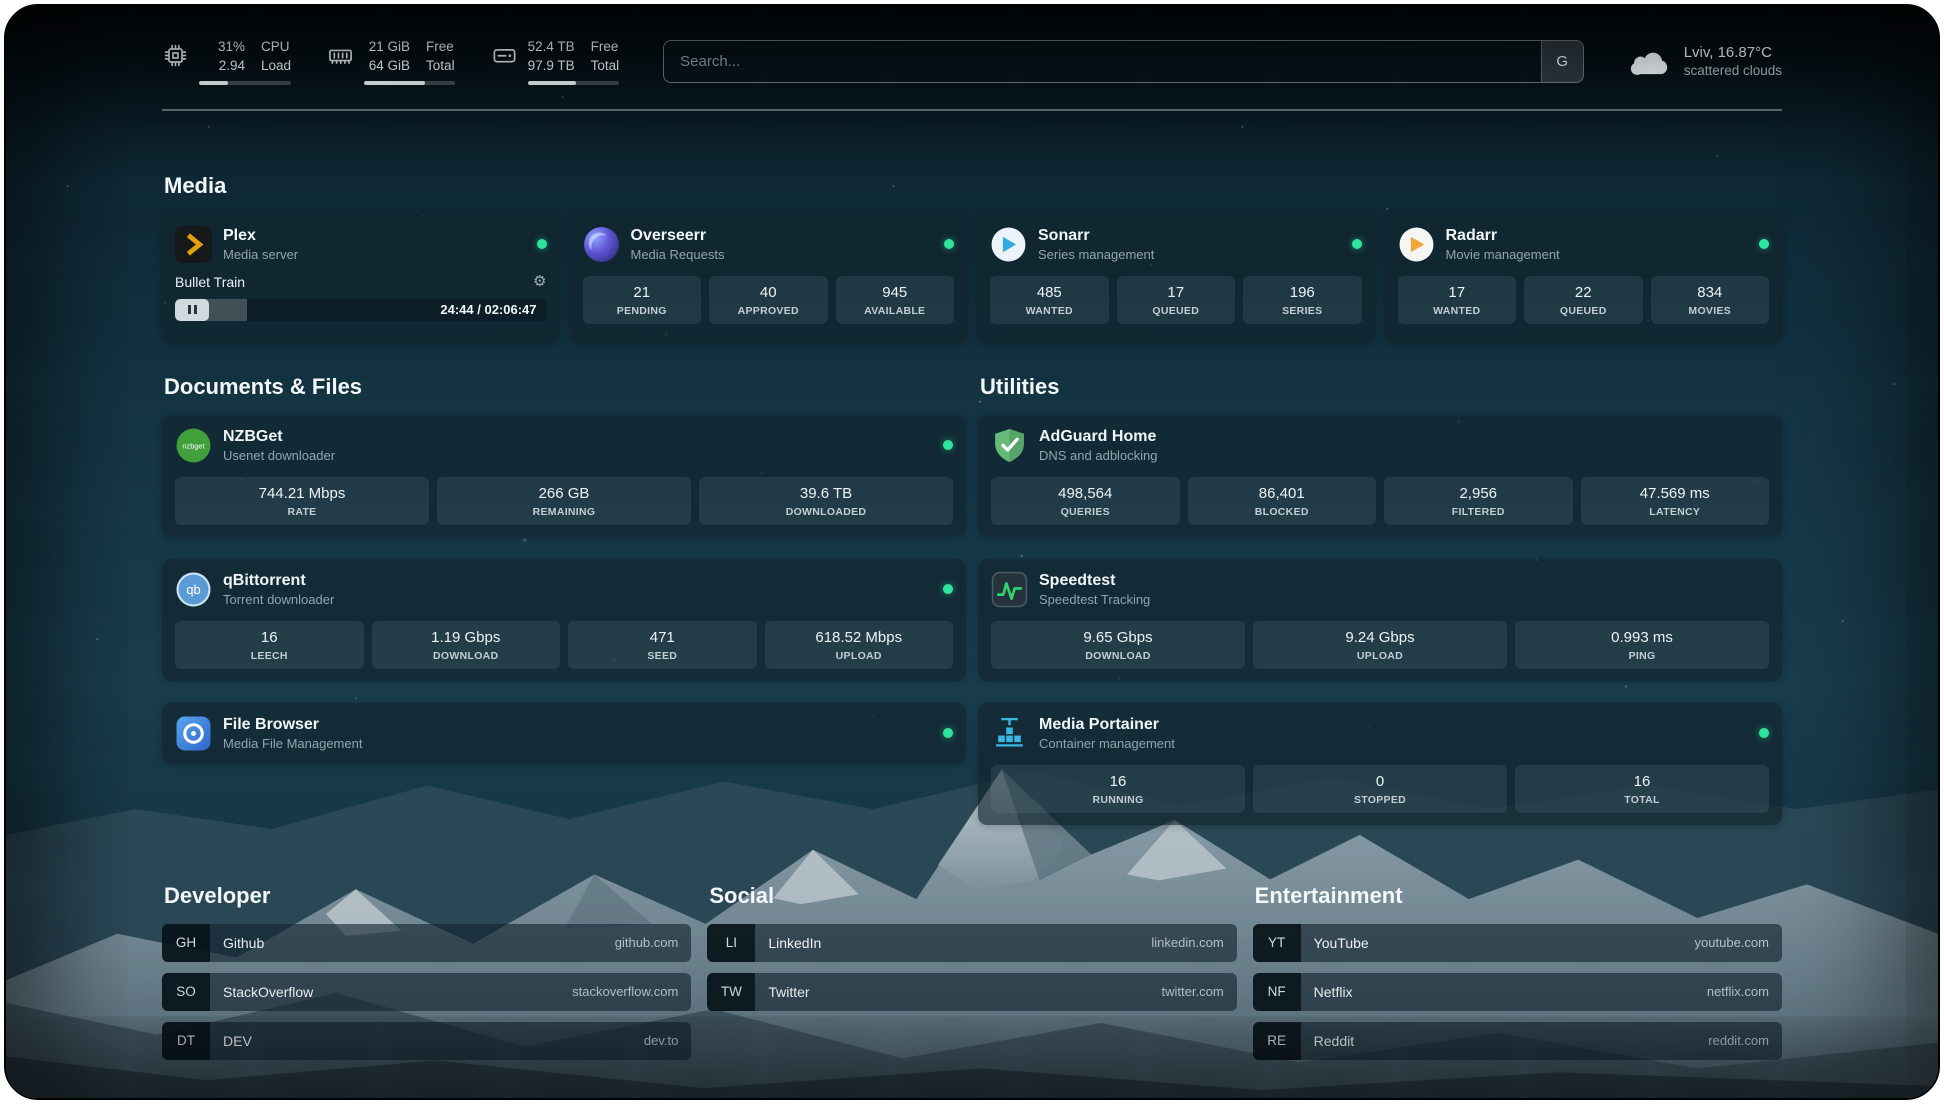 The image size is (1944, 1108). What do you see at coordinates (1096, 254) in the screenshot?
I see `service-subtitle: Series management` at bounding box center [1096, 254].